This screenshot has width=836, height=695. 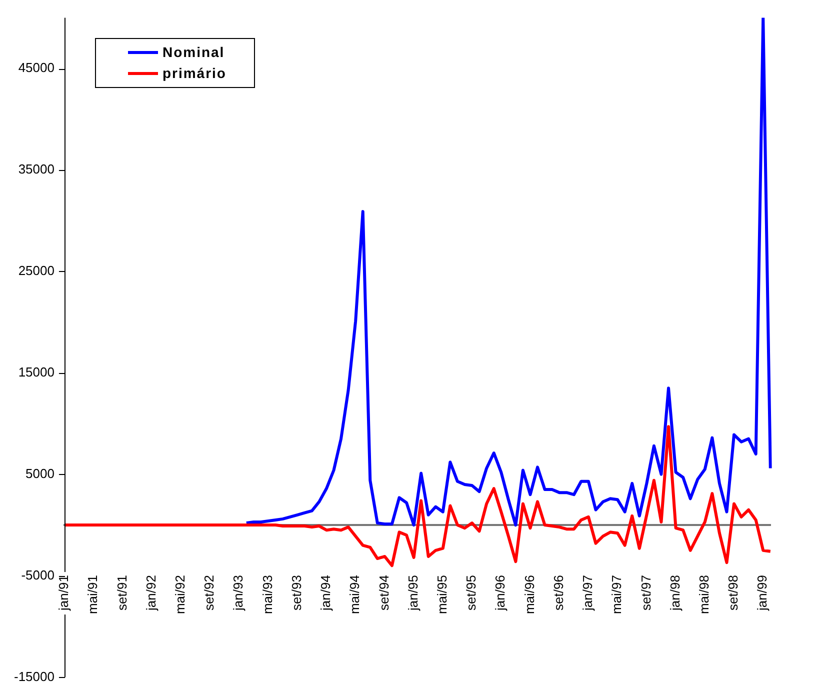 I want to click on x-tick-label: mai/93, so click(x=267, y=594).